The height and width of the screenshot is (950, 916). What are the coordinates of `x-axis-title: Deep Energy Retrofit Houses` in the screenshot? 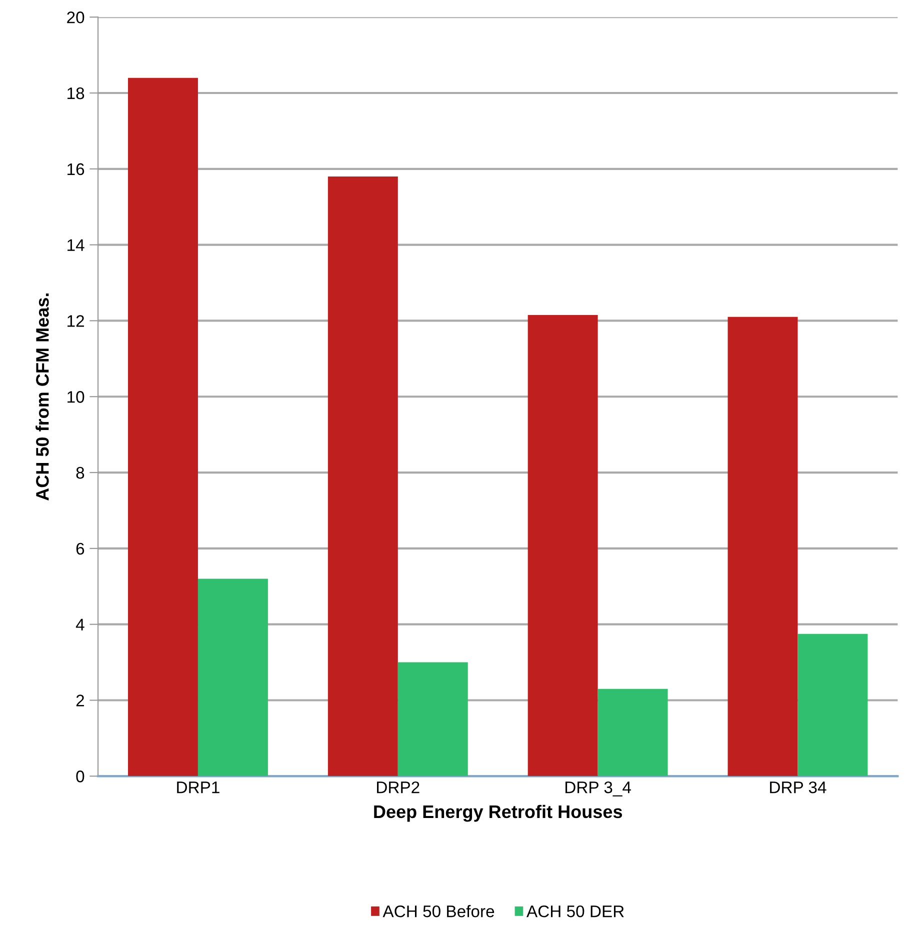 It's located at (498, 813).